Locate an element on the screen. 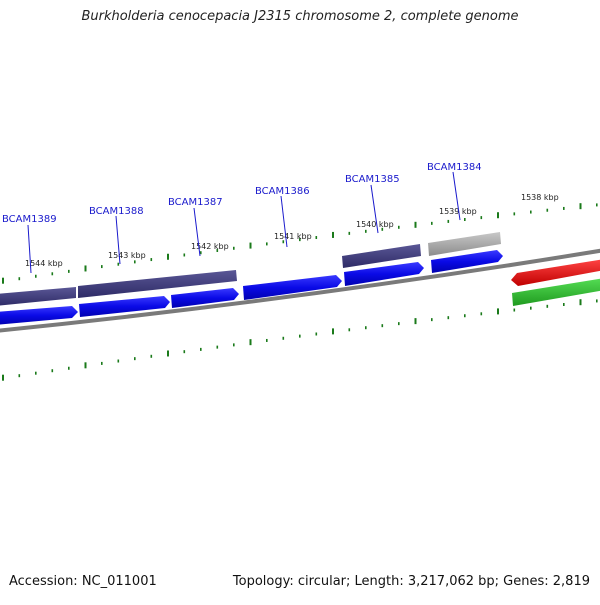 This screenshot has height=605, width=600. gene-label-bcam1387: BCAM1387 is located at coordinates (195, 202).